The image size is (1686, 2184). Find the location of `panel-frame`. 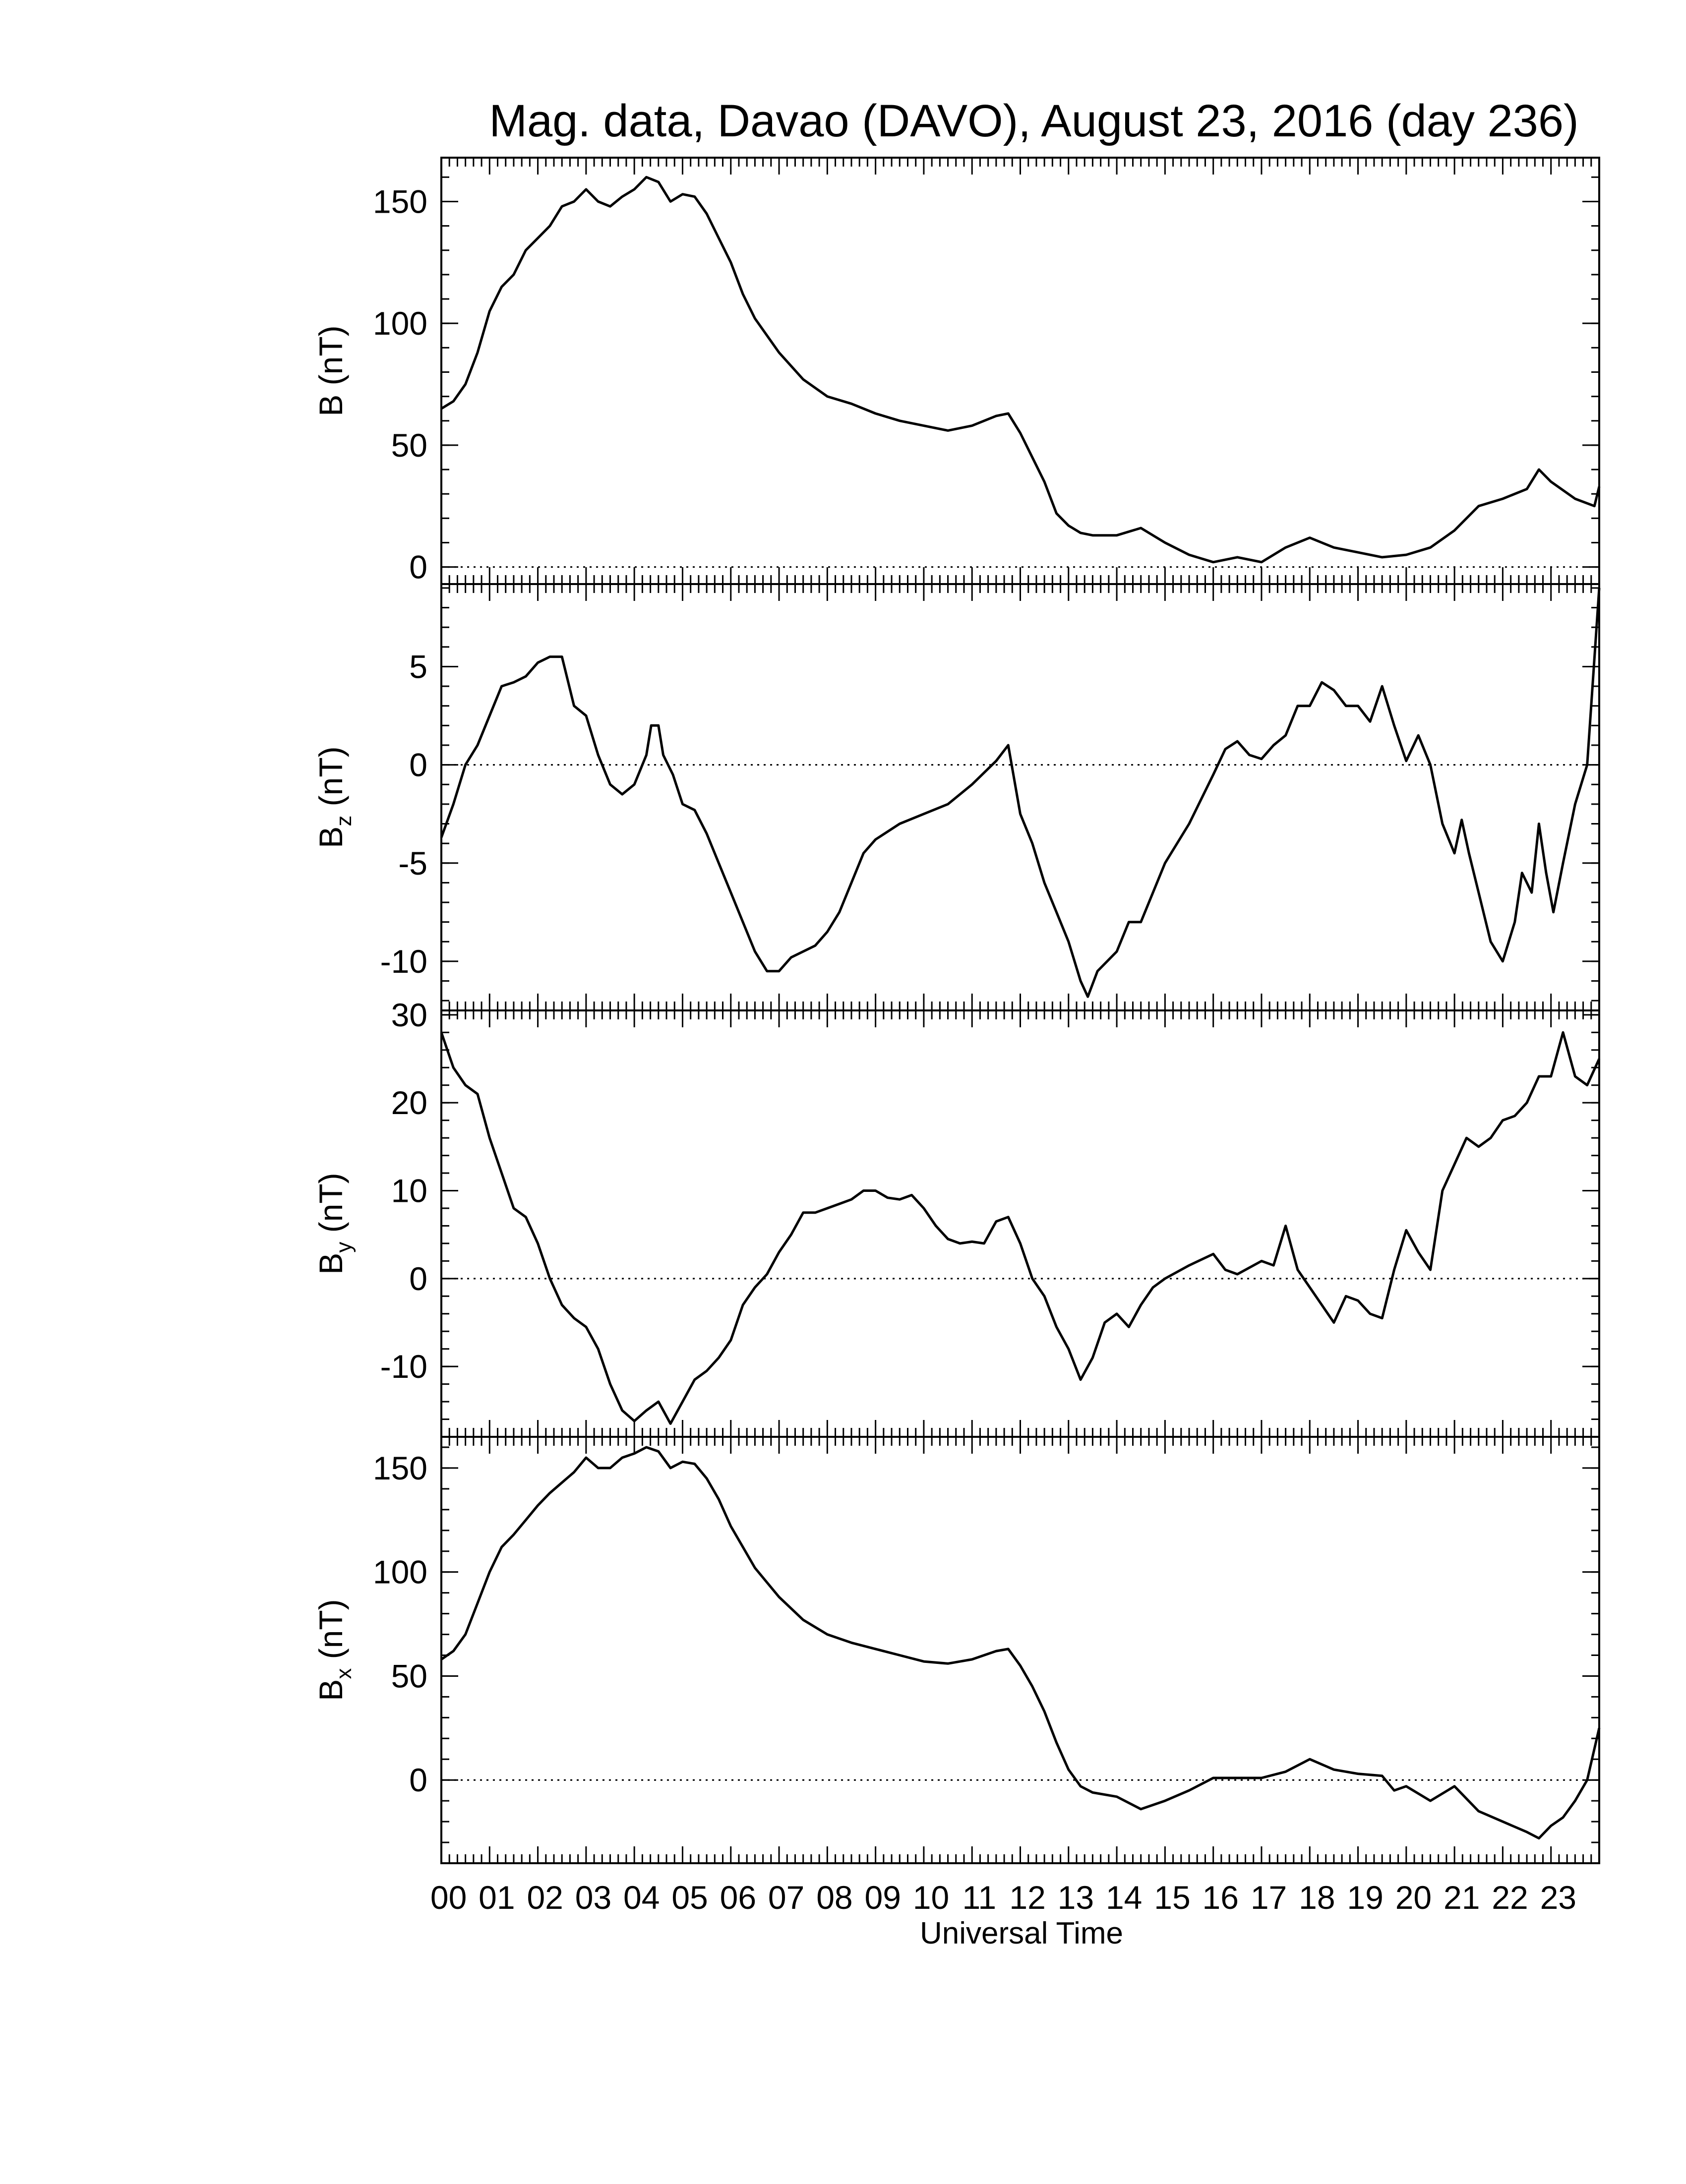

panel-frame is located at coordinates (1020, 1650).